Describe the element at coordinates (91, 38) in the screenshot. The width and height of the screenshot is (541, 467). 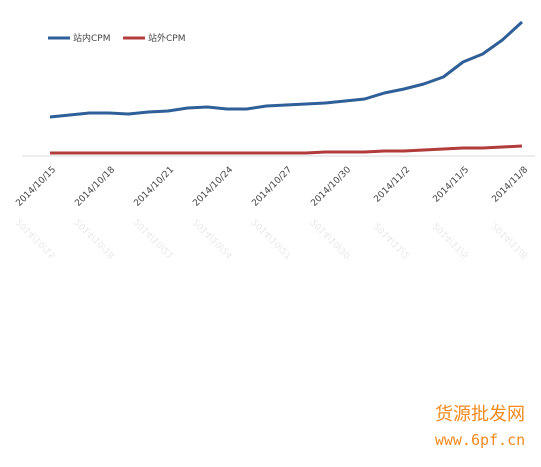
I see `legend-label: 站内CPM` at that location.